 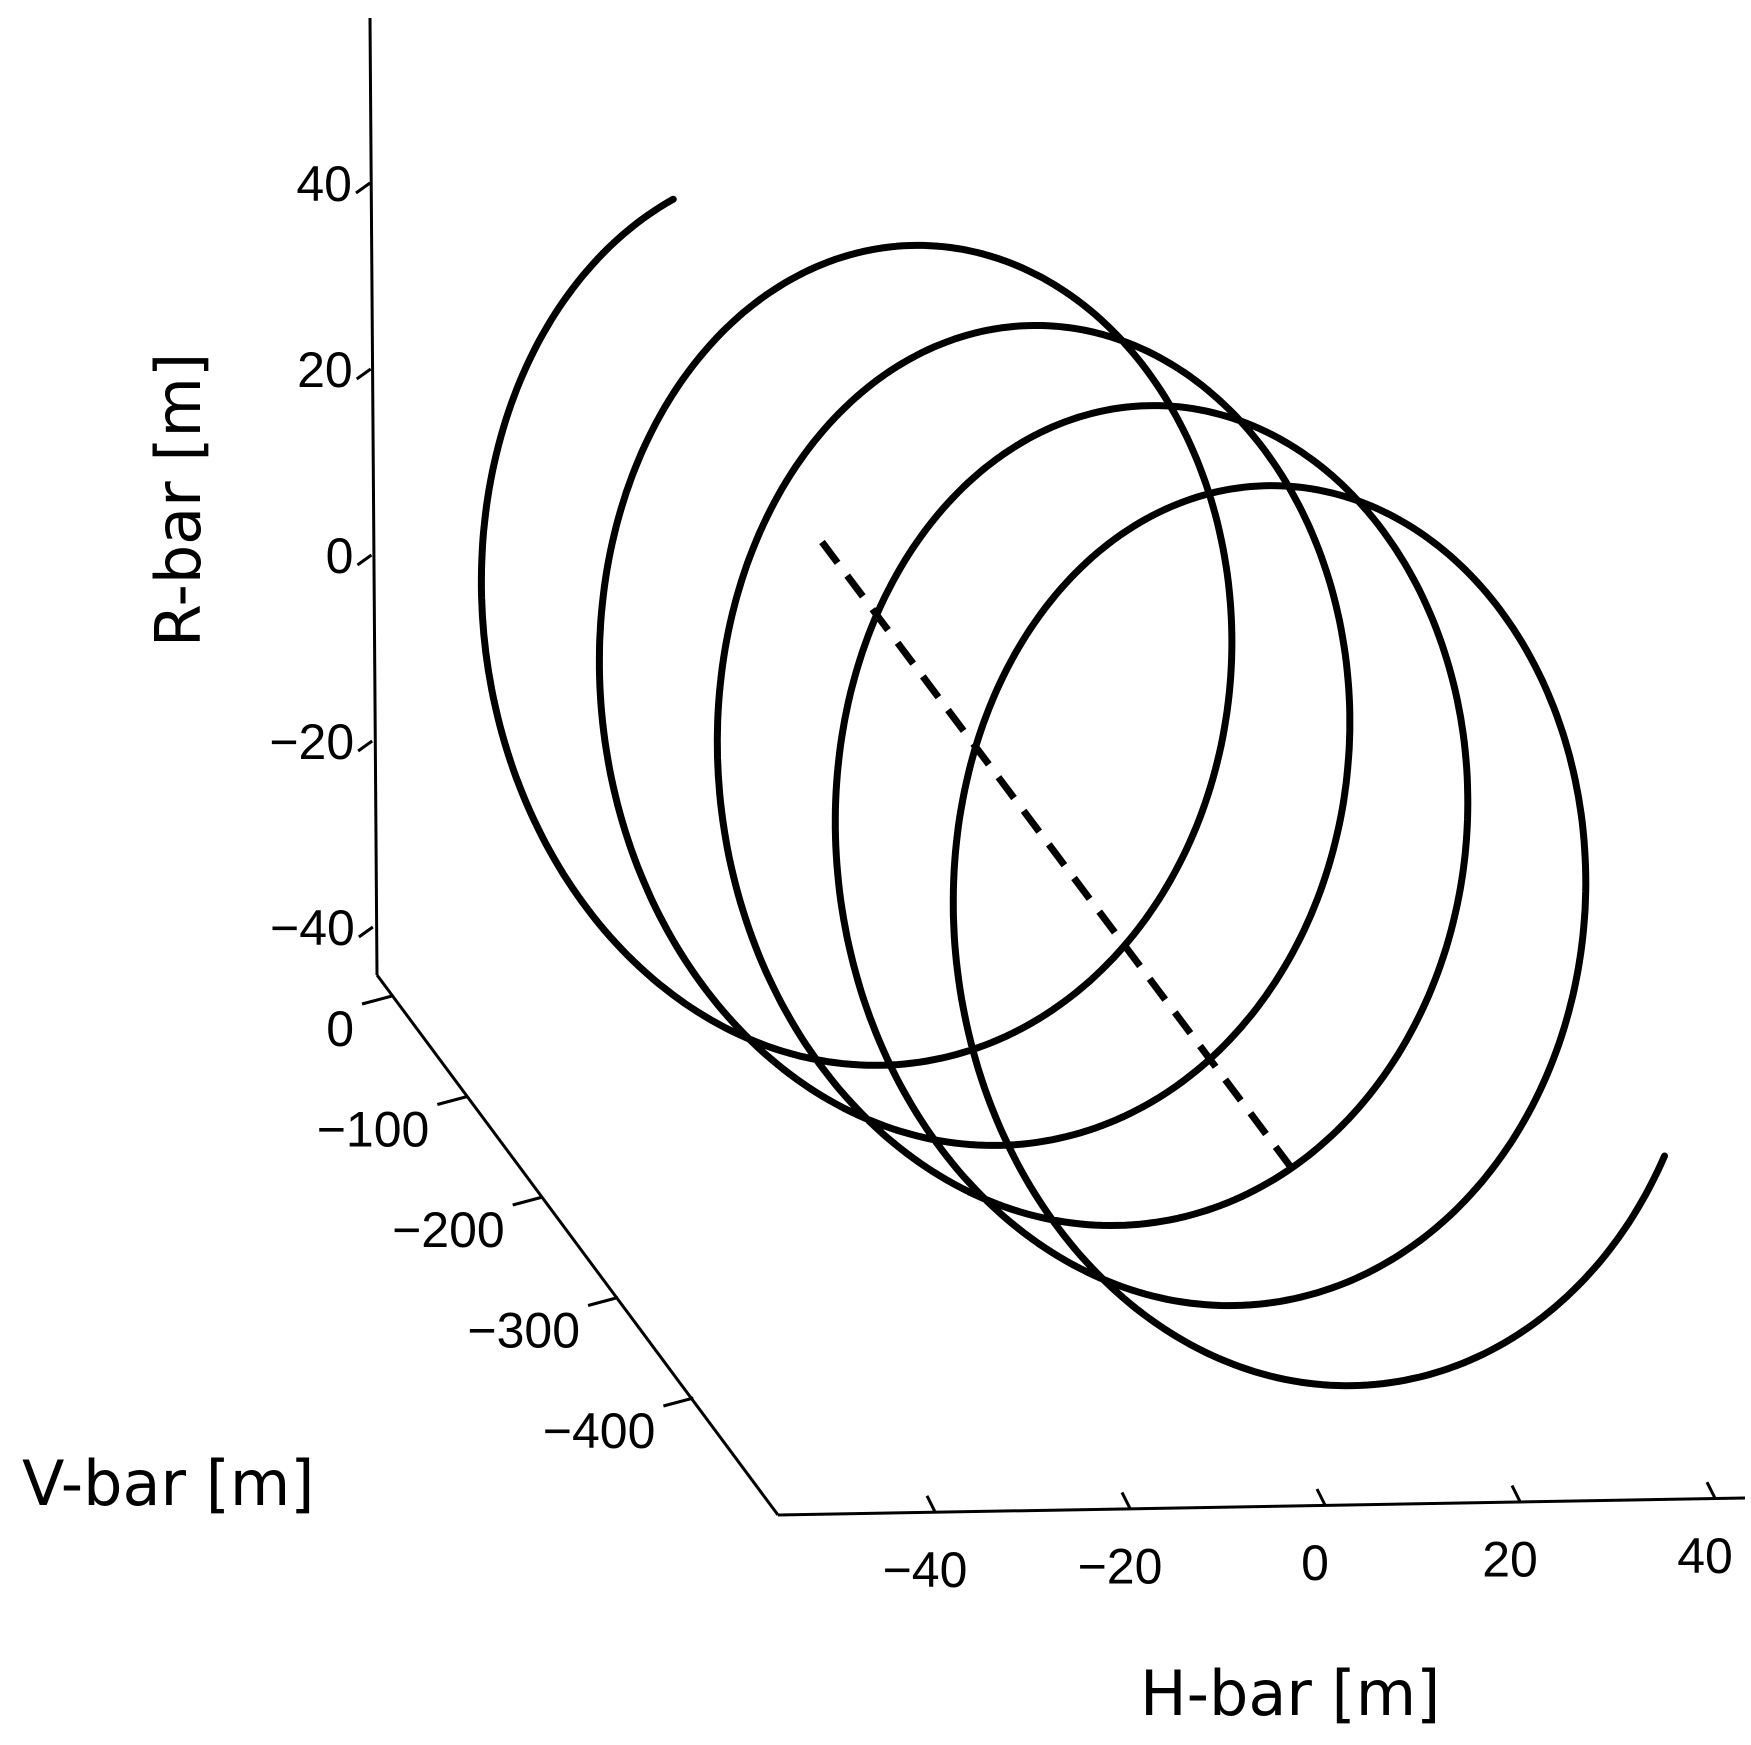 What do you see at coordinates (340, 556) in the screenshot?
I see `z-tick-label: 0` at bounding box center [340, 556].